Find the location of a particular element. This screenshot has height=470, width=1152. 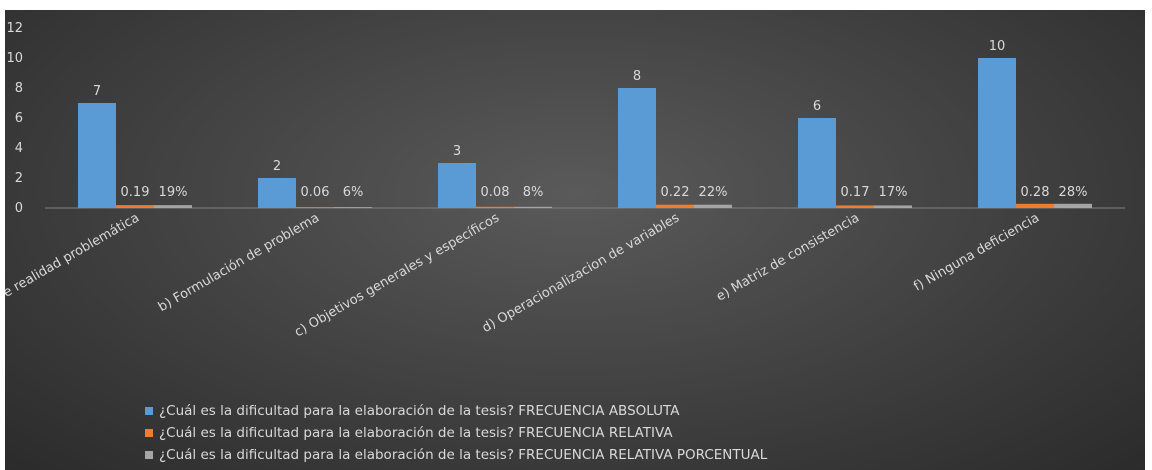

y-tick-label: 2 is located at coordinates (19, 178).